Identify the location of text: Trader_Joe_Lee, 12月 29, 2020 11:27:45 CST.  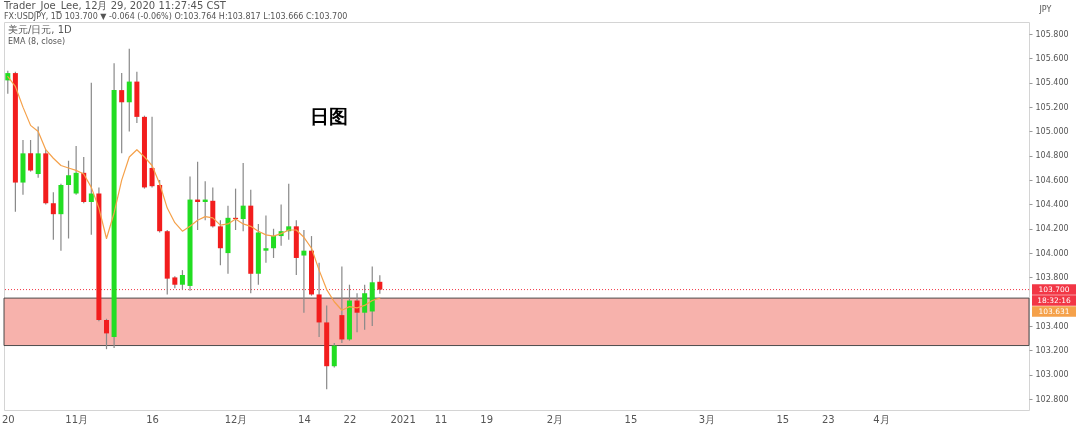
(115, 6).